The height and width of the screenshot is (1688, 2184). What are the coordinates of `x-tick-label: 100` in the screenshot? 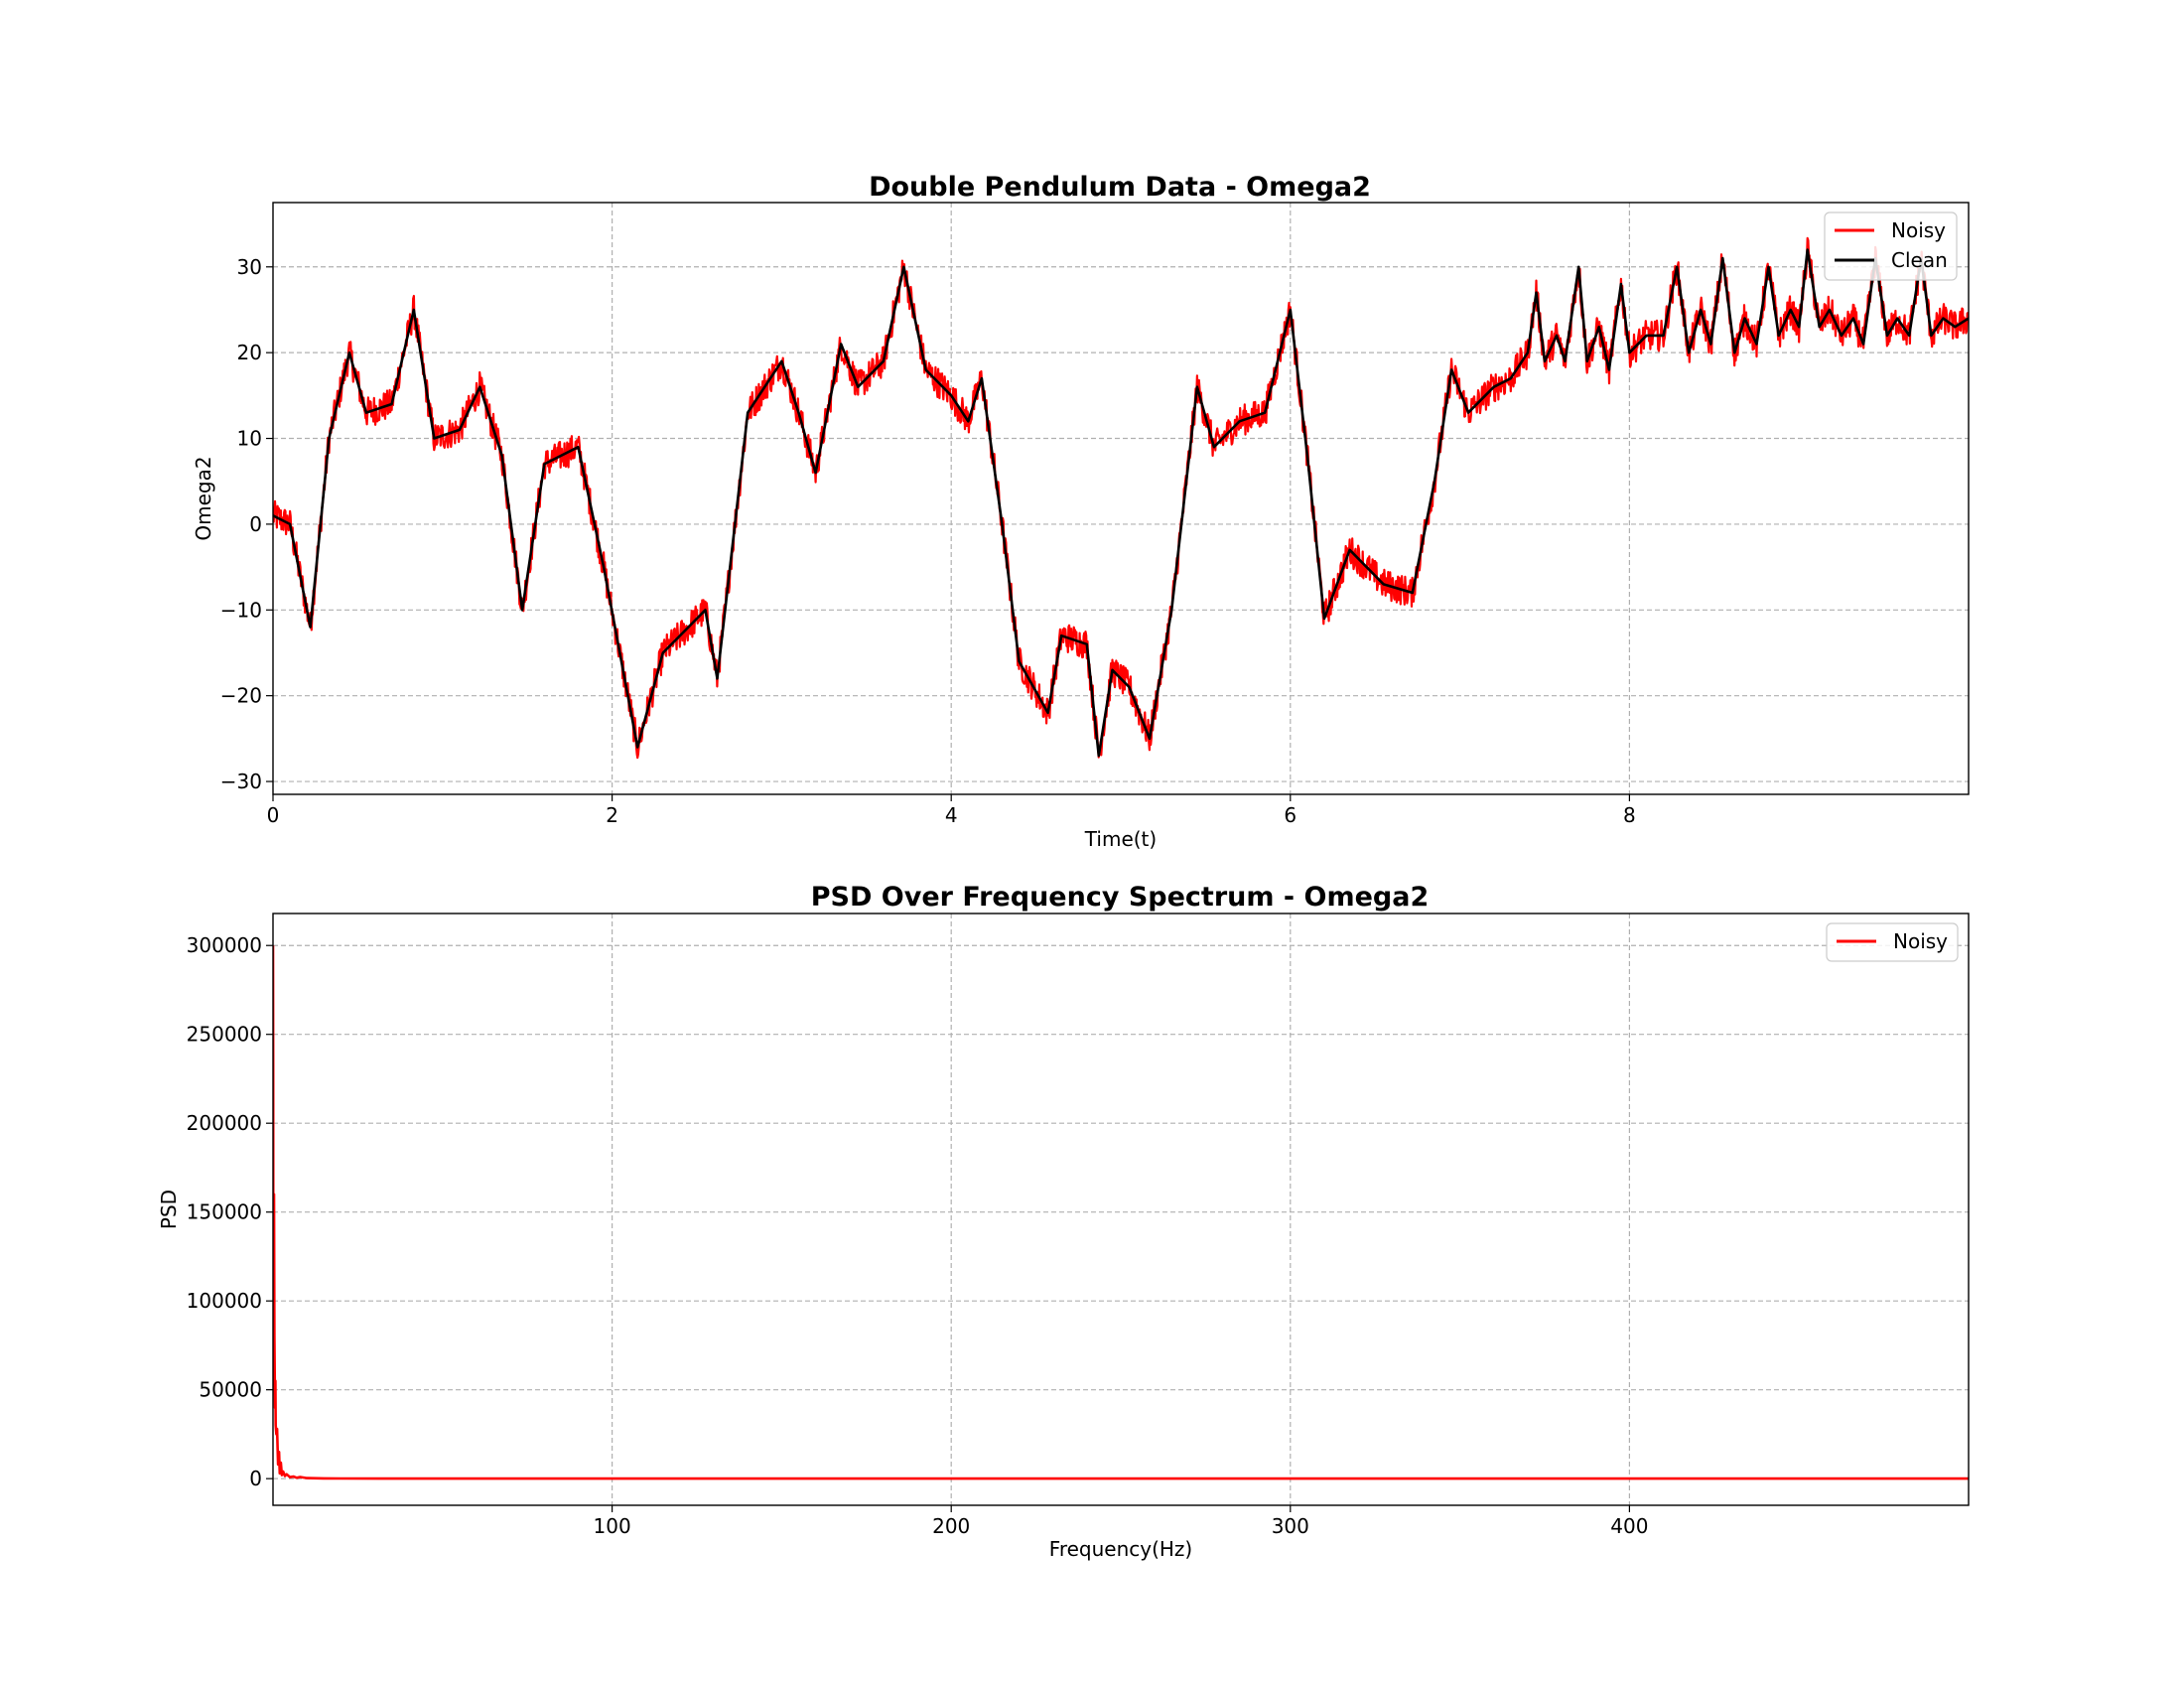 It's located at (612, 1526).